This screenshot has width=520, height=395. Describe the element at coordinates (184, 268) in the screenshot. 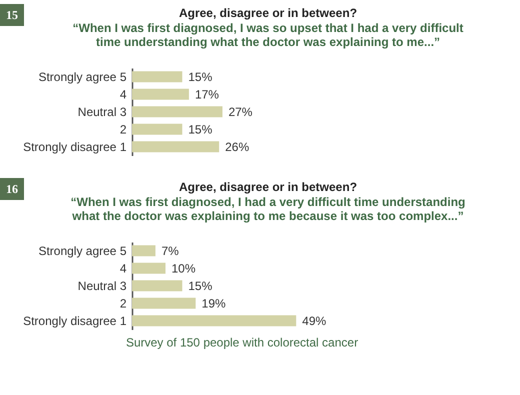

I see `data-label: 10%` at that location.